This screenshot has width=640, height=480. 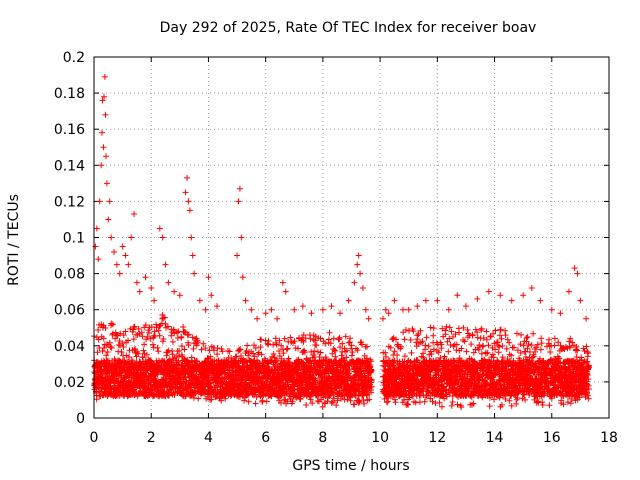 What do you see at coordinates (94, 438) in the screenshot?
I see `x-tick-label: 0` at bounding box center [94, 438].